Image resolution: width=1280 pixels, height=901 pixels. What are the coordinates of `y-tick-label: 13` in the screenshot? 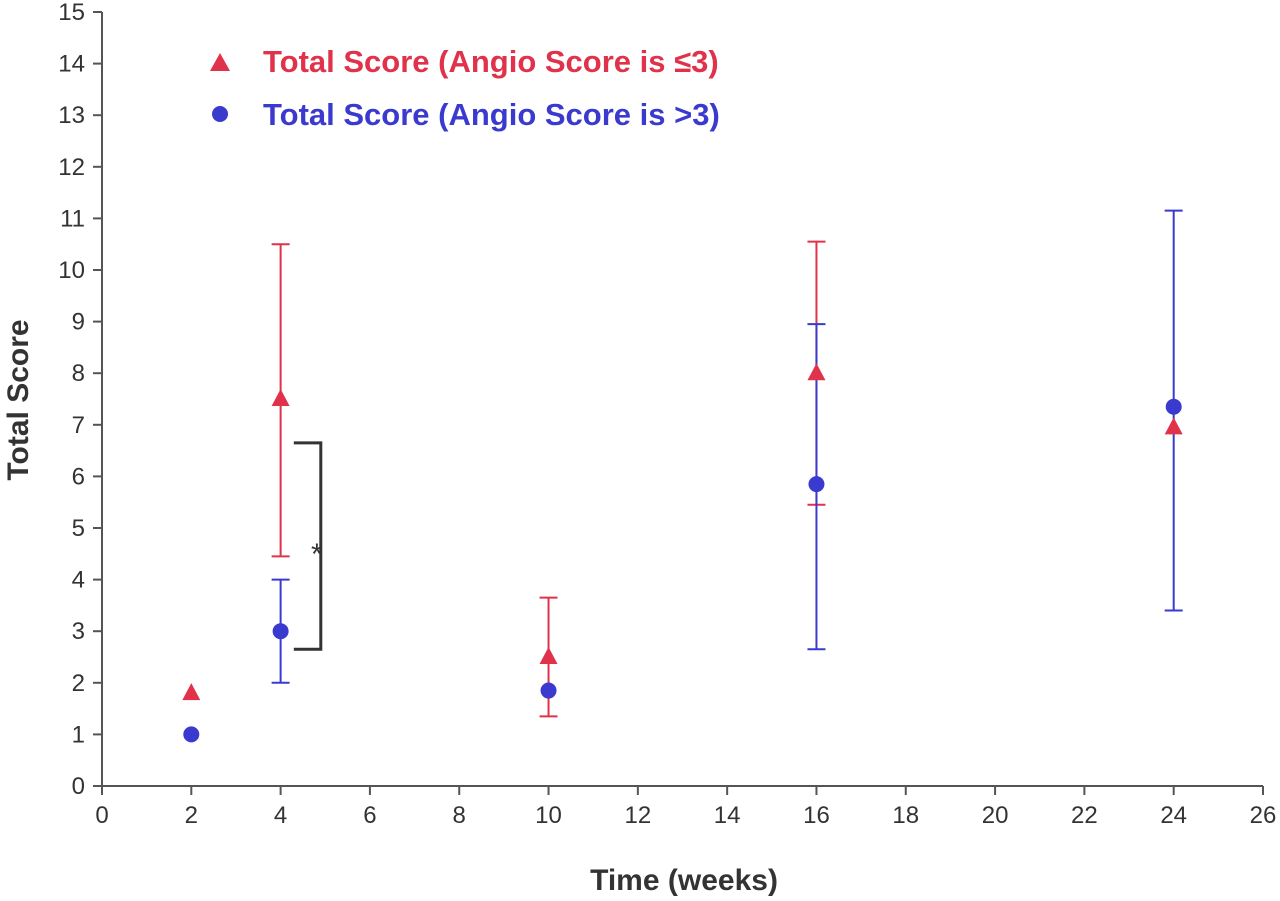 It's located at (71, 115).